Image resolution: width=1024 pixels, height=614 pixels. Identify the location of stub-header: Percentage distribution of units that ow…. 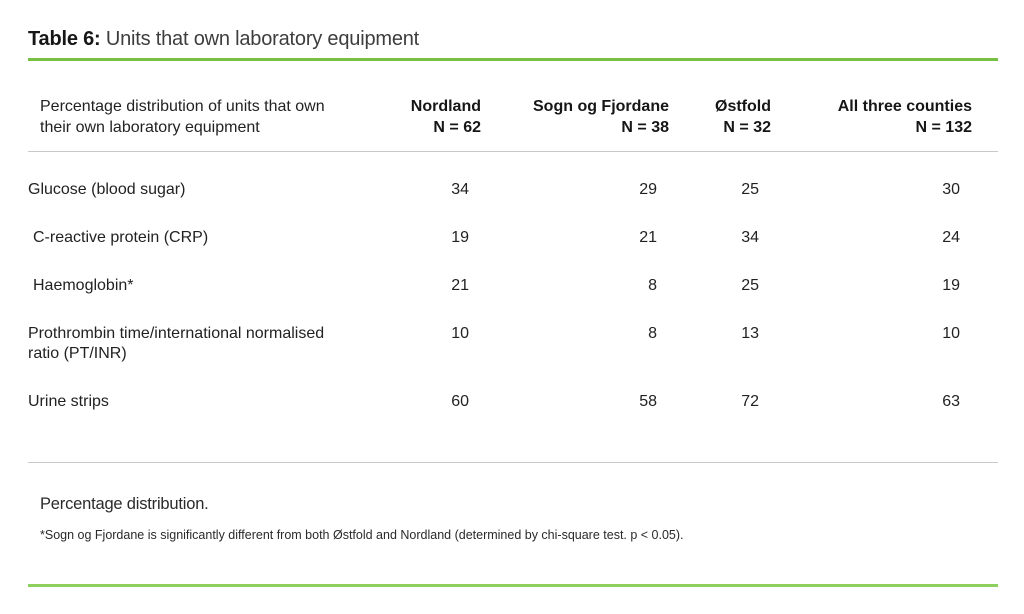
(182, 117).